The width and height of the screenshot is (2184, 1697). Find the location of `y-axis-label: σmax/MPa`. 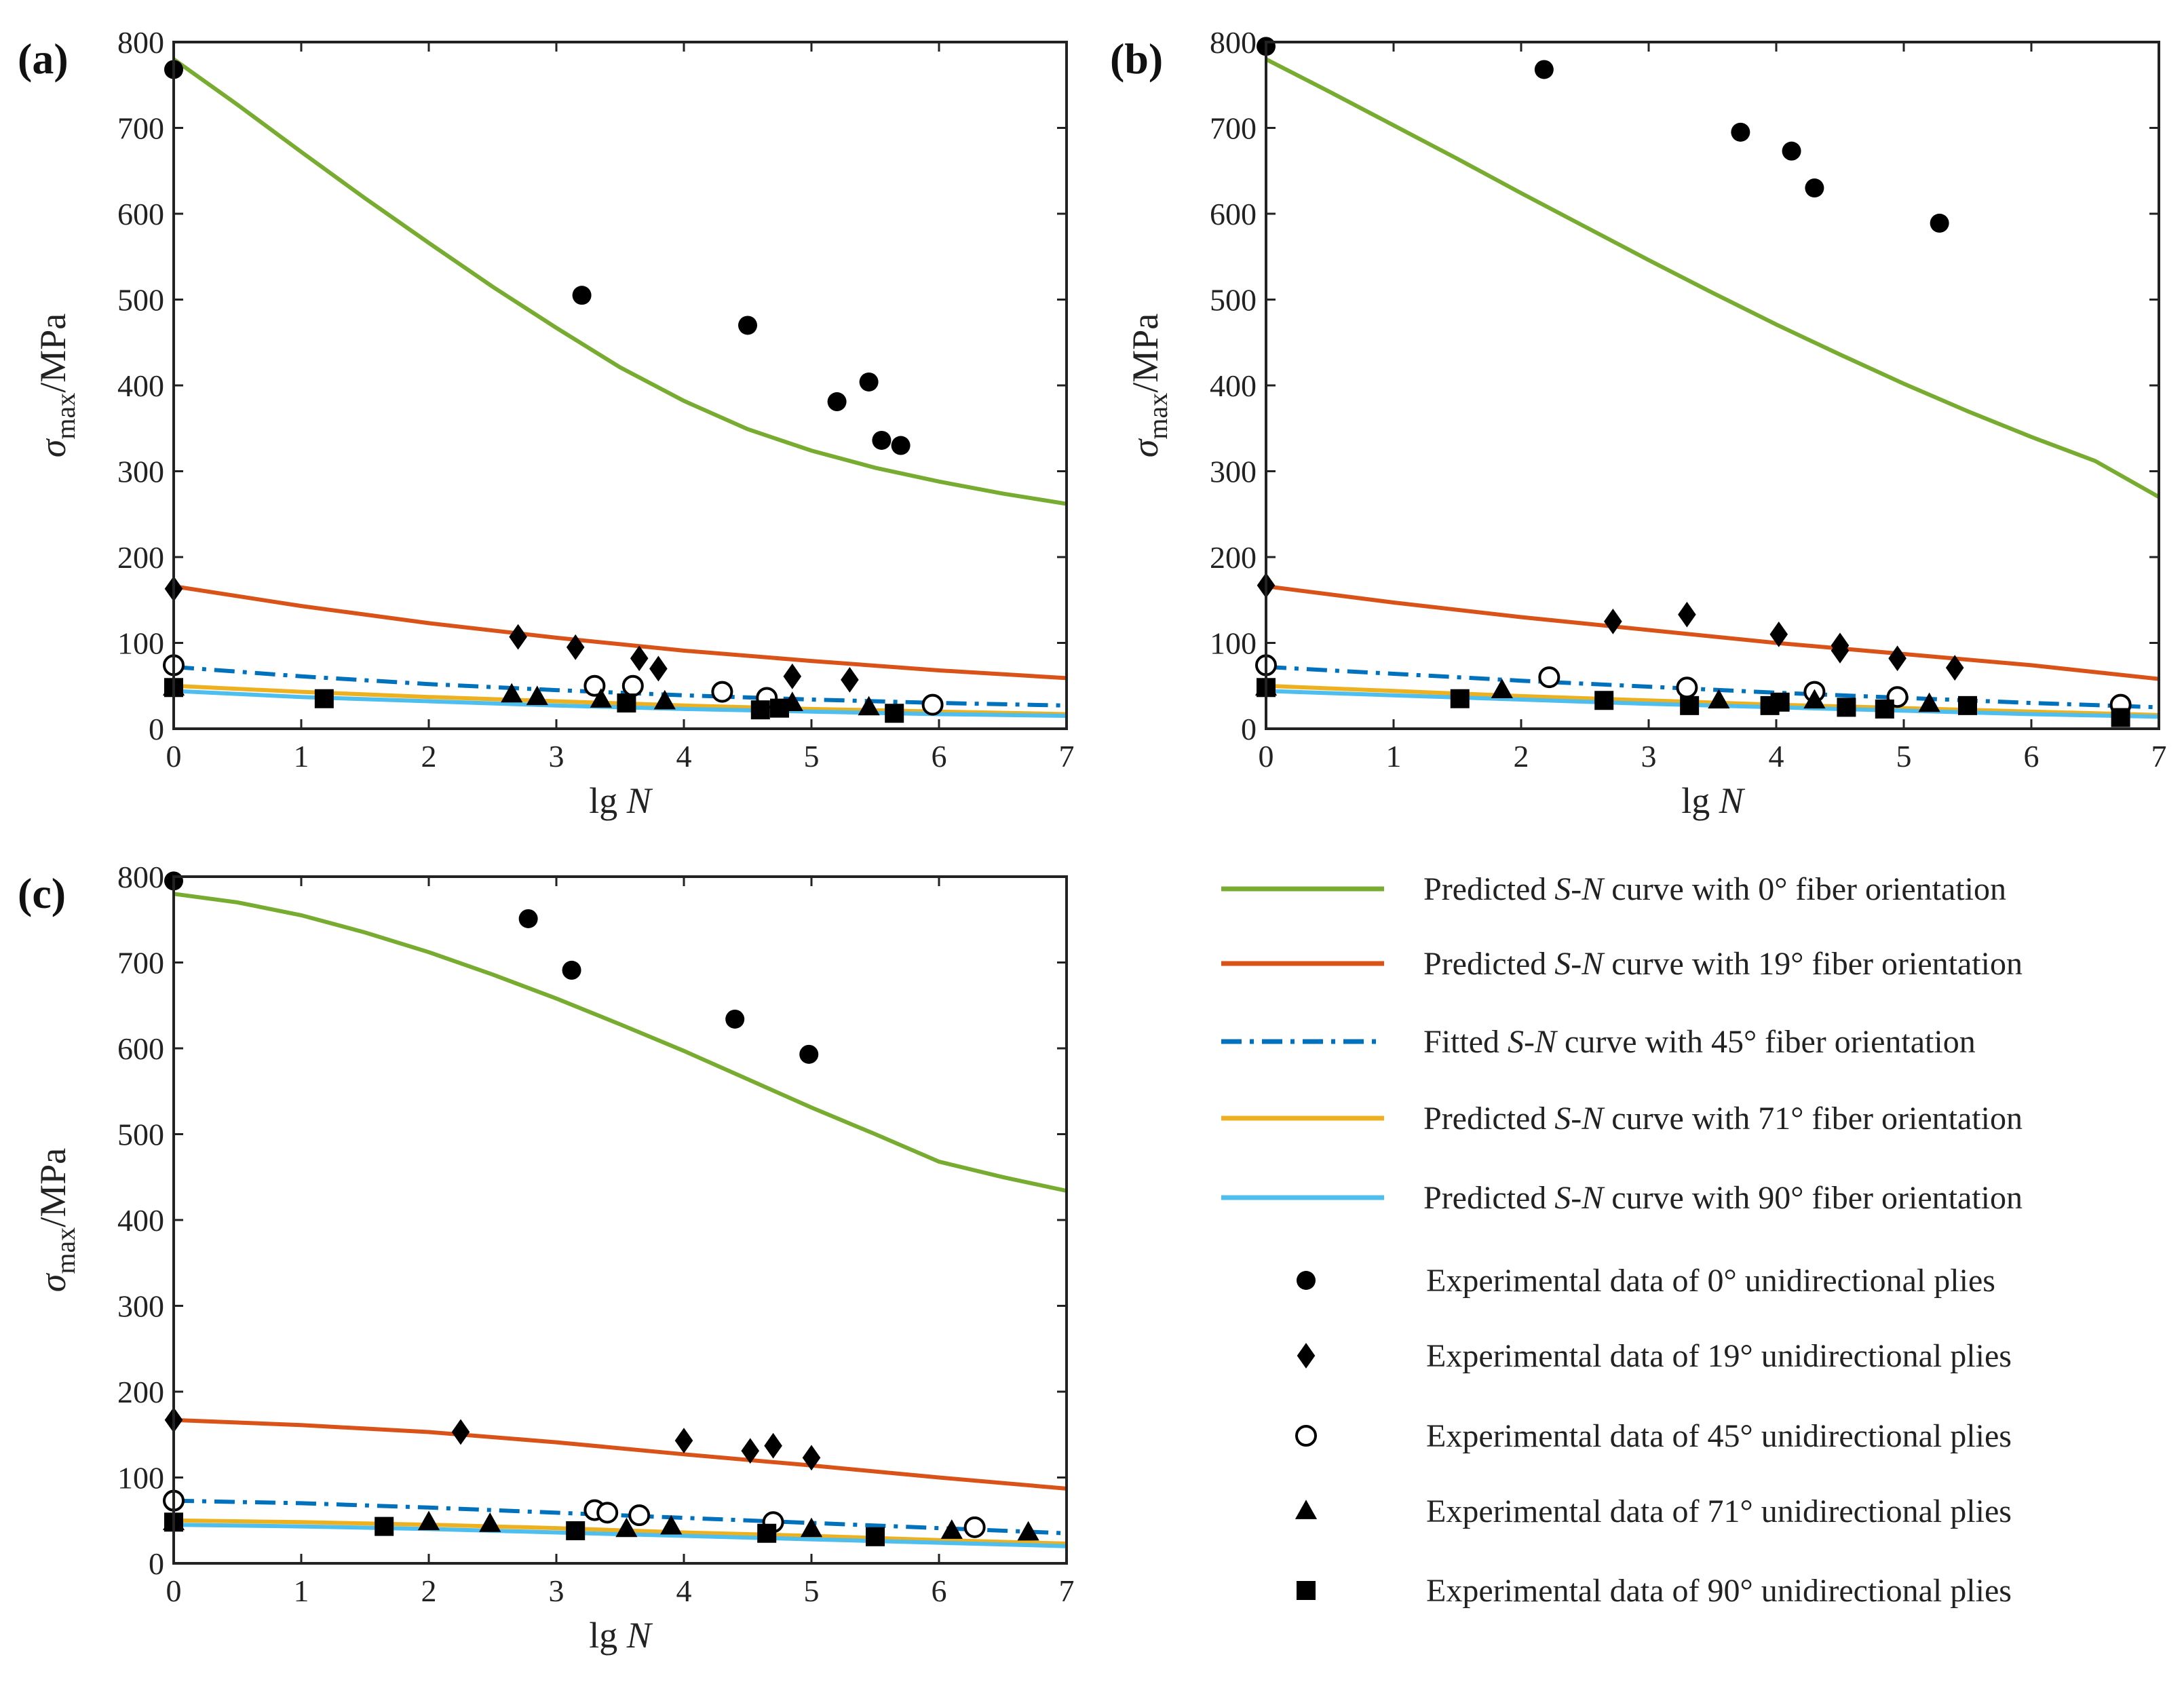

y-axis-label: σmax/MPa is located at coordinates (57, 1220).